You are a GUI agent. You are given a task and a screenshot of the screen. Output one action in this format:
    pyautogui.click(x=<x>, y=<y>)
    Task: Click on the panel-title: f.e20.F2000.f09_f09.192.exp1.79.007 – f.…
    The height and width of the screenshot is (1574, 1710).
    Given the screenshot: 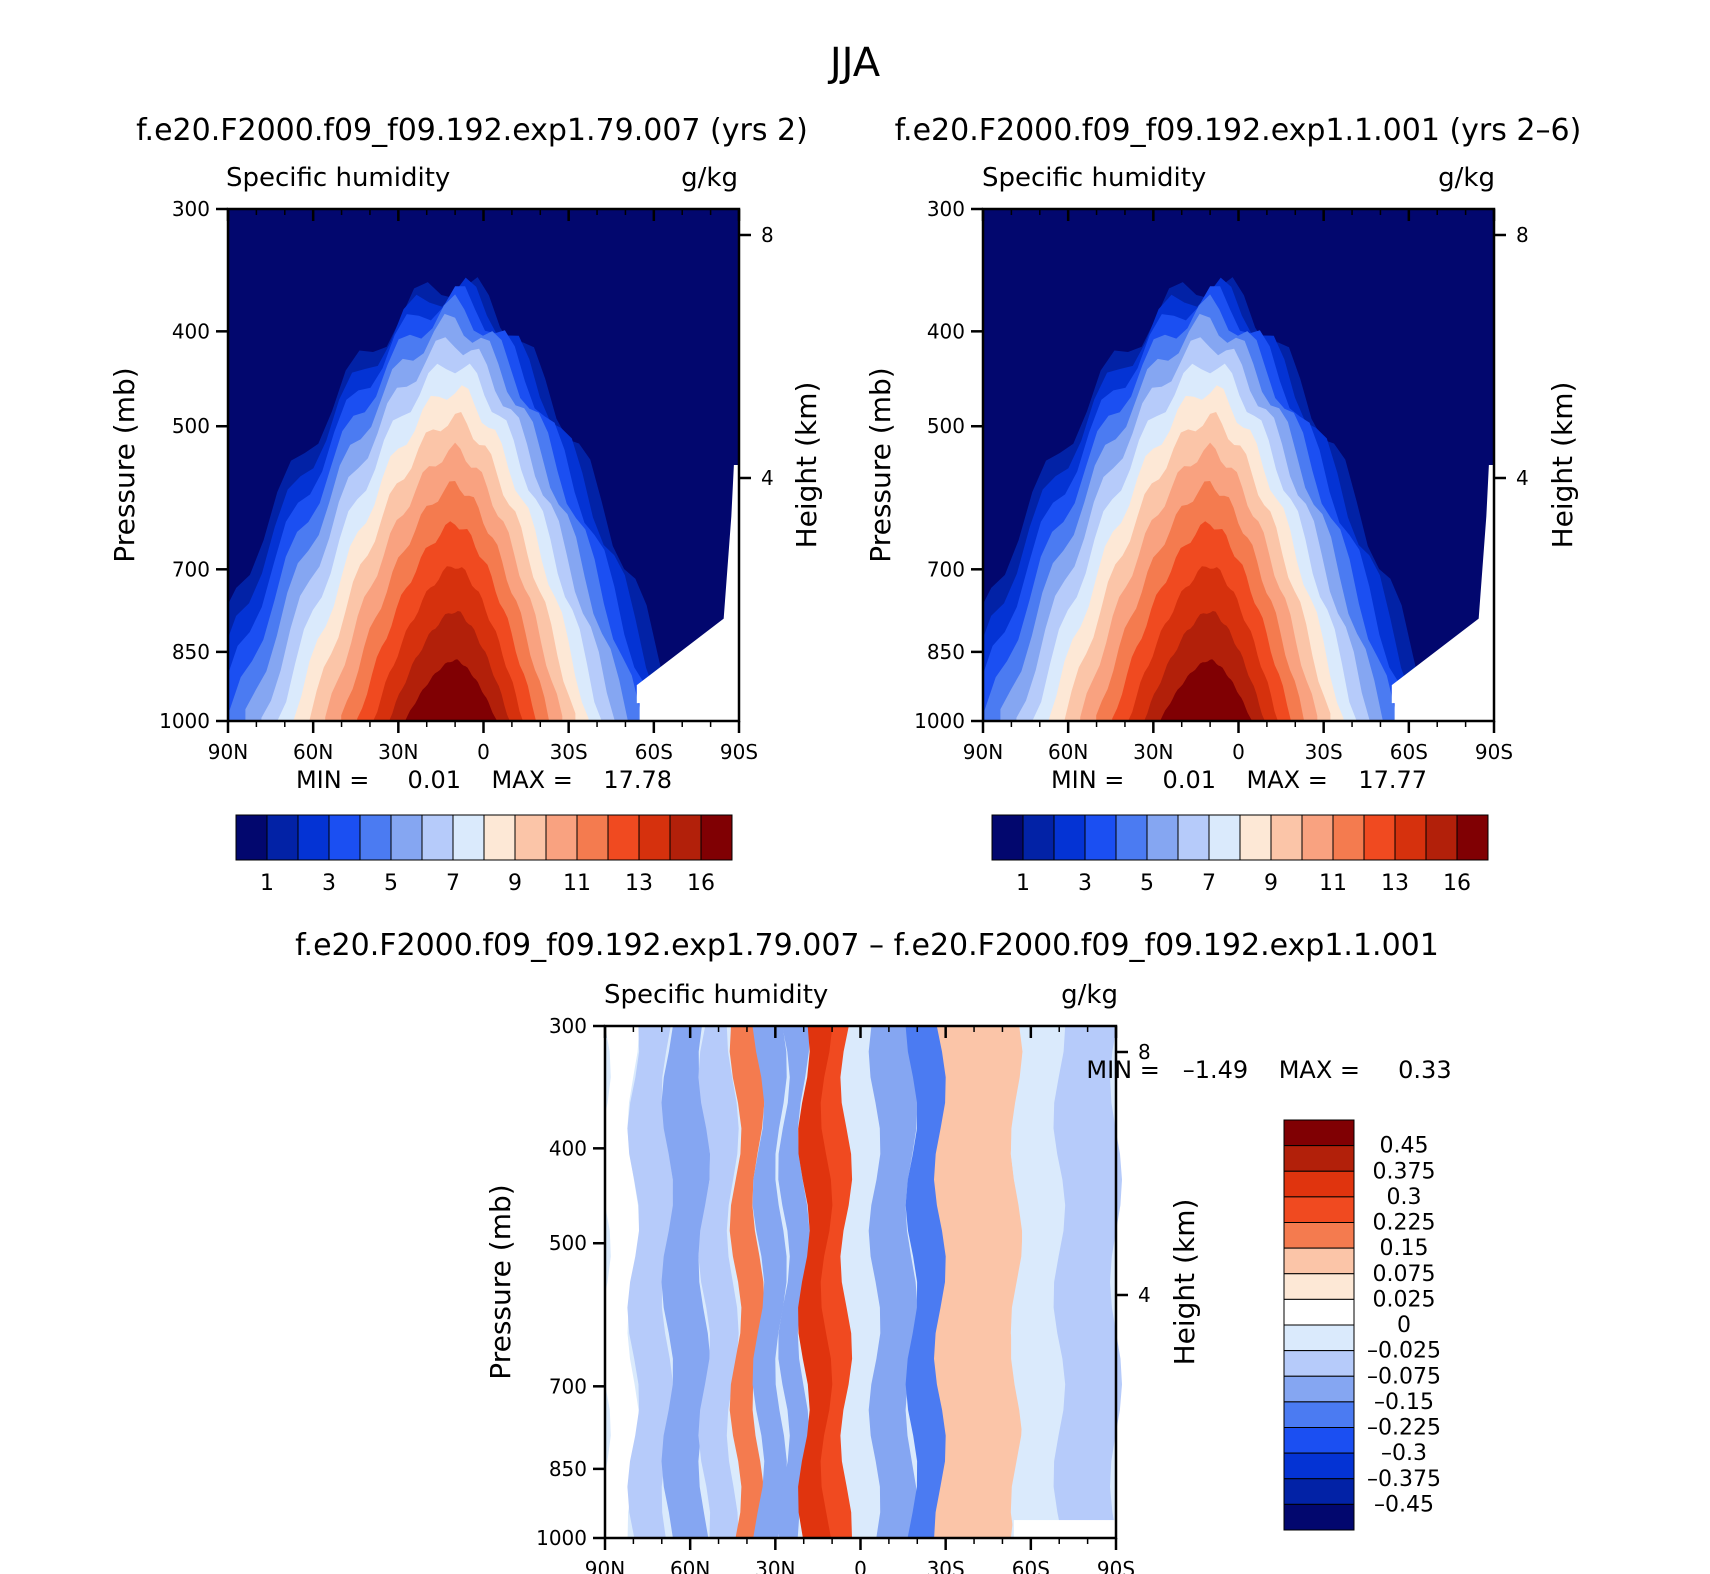 What is the action you would take?
    pyautogui.click(x=867, y=945)
    